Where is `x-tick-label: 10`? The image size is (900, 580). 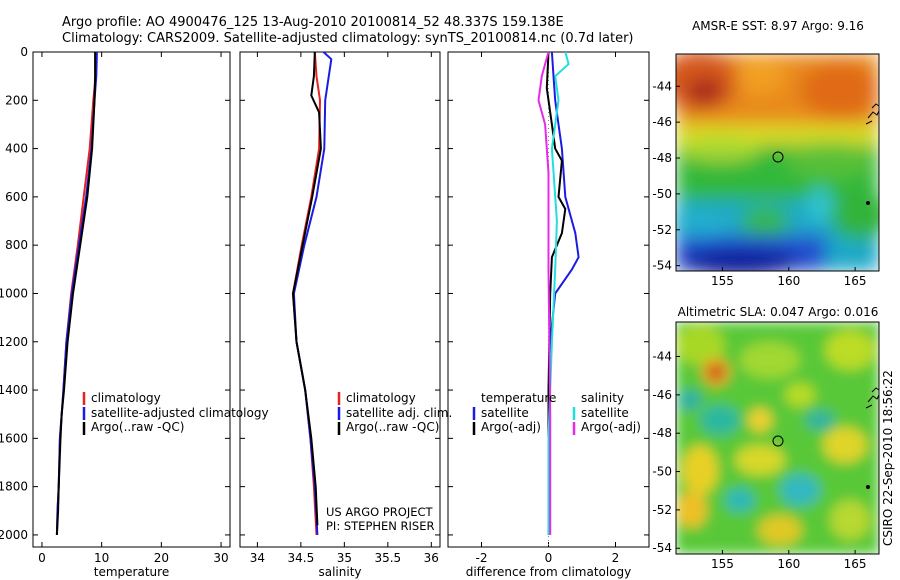 x-tick-label: 10 is located at coordinates (101, 558).